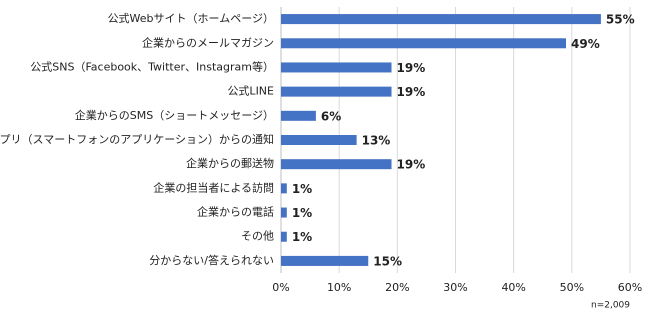 The height and width of the screenshot is (316, 650). Describe the element at coordinates (585, 44) in the screenshot. I see `data-label: 49%` at that location.